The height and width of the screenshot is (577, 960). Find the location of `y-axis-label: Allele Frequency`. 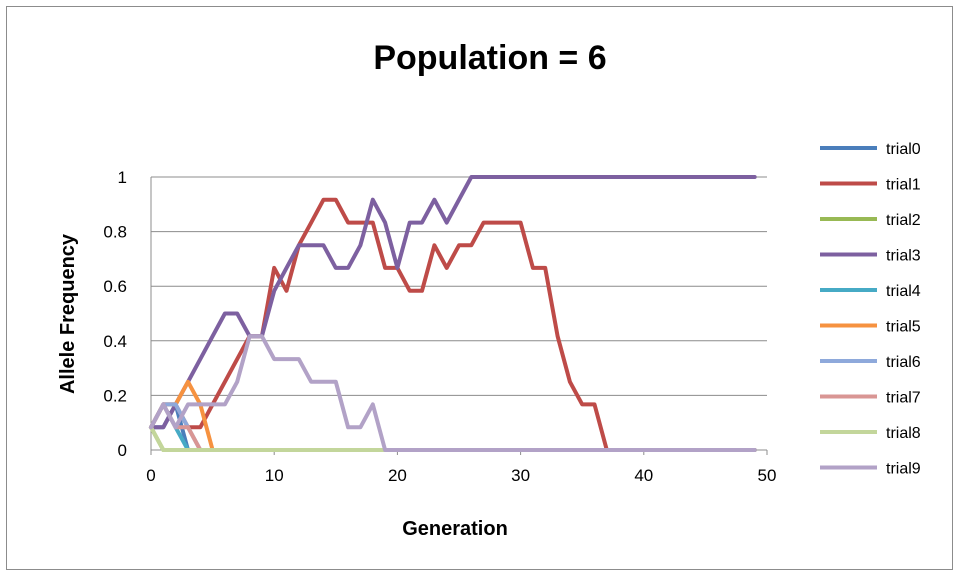

y-axis-label: Allele Frequency is located at coordinates (68, 313).